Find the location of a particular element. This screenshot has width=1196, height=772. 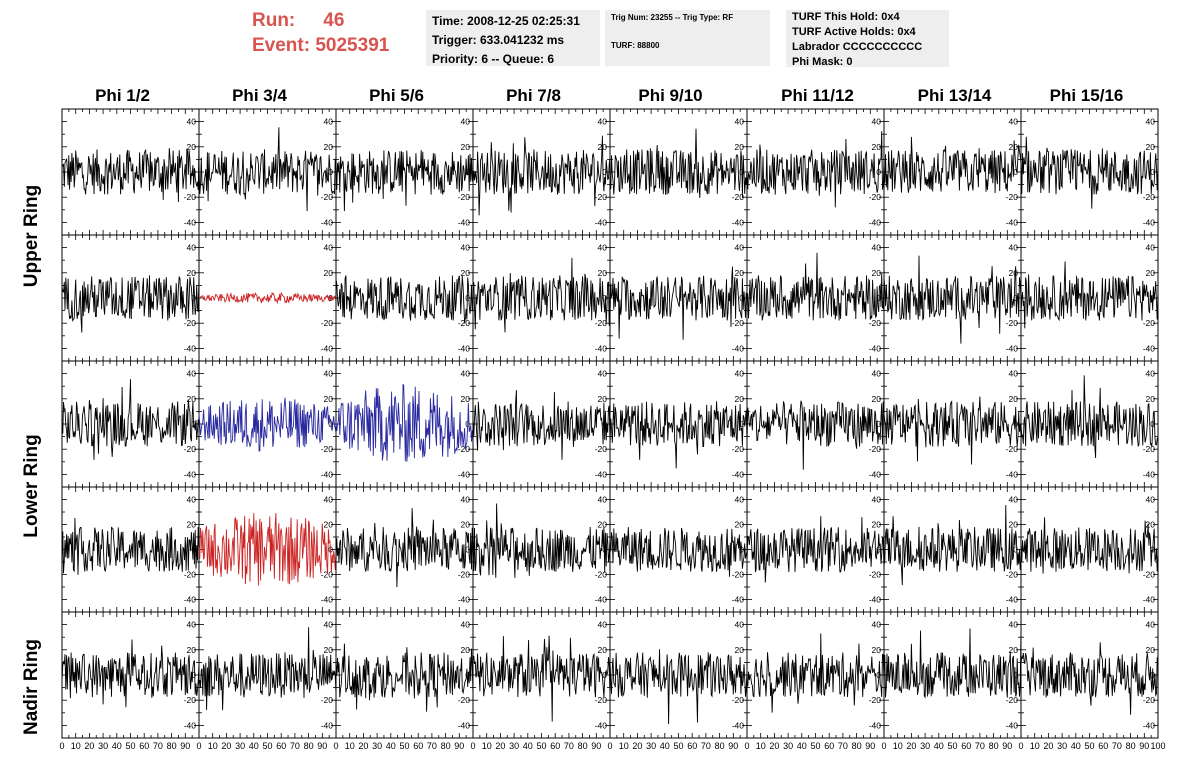

column-title-1: Phi 1/2 is located at coordinates (122, 95).